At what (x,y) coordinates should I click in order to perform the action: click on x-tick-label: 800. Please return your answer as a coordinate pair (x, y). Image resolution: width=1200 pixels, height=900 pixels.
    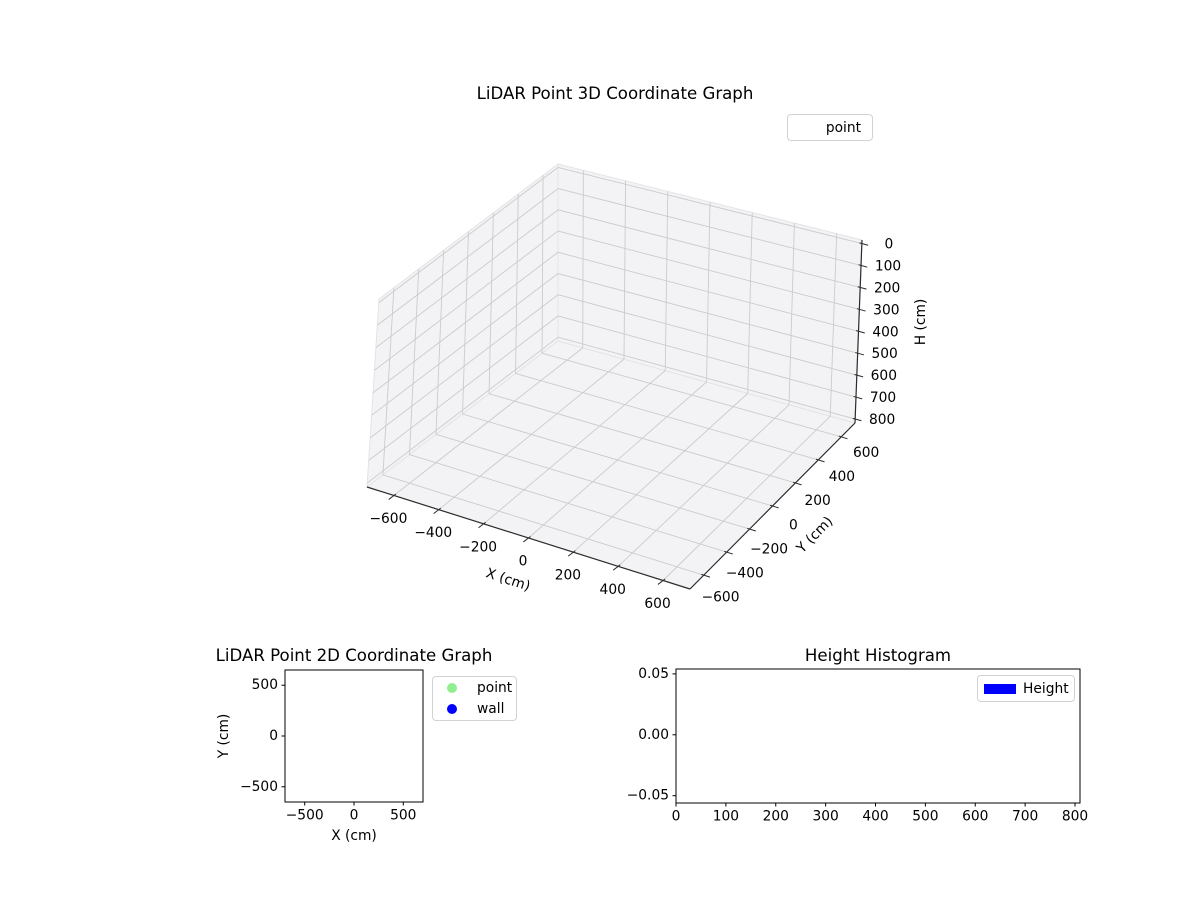
    Looking at the image, I should click on (1075, 817).